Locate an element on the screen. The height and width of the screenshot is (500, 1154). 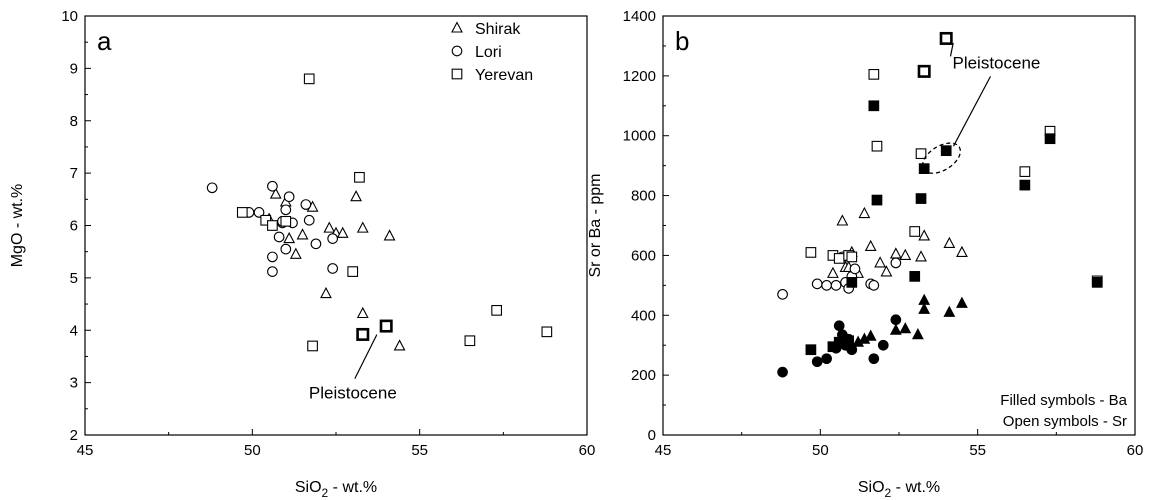
y-tick-label: 3 is located at coordinates (74, 383).